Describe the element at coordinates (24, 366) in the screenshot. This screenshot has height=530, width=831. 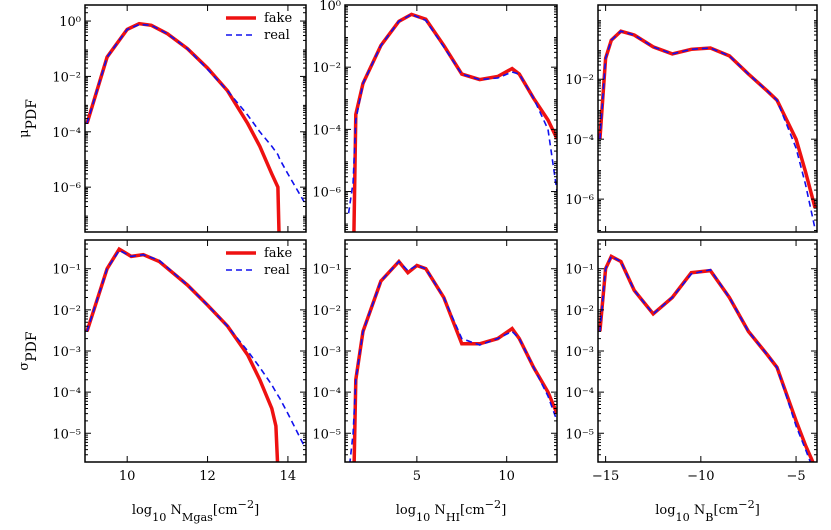
I see `label-part: σ` at that location.